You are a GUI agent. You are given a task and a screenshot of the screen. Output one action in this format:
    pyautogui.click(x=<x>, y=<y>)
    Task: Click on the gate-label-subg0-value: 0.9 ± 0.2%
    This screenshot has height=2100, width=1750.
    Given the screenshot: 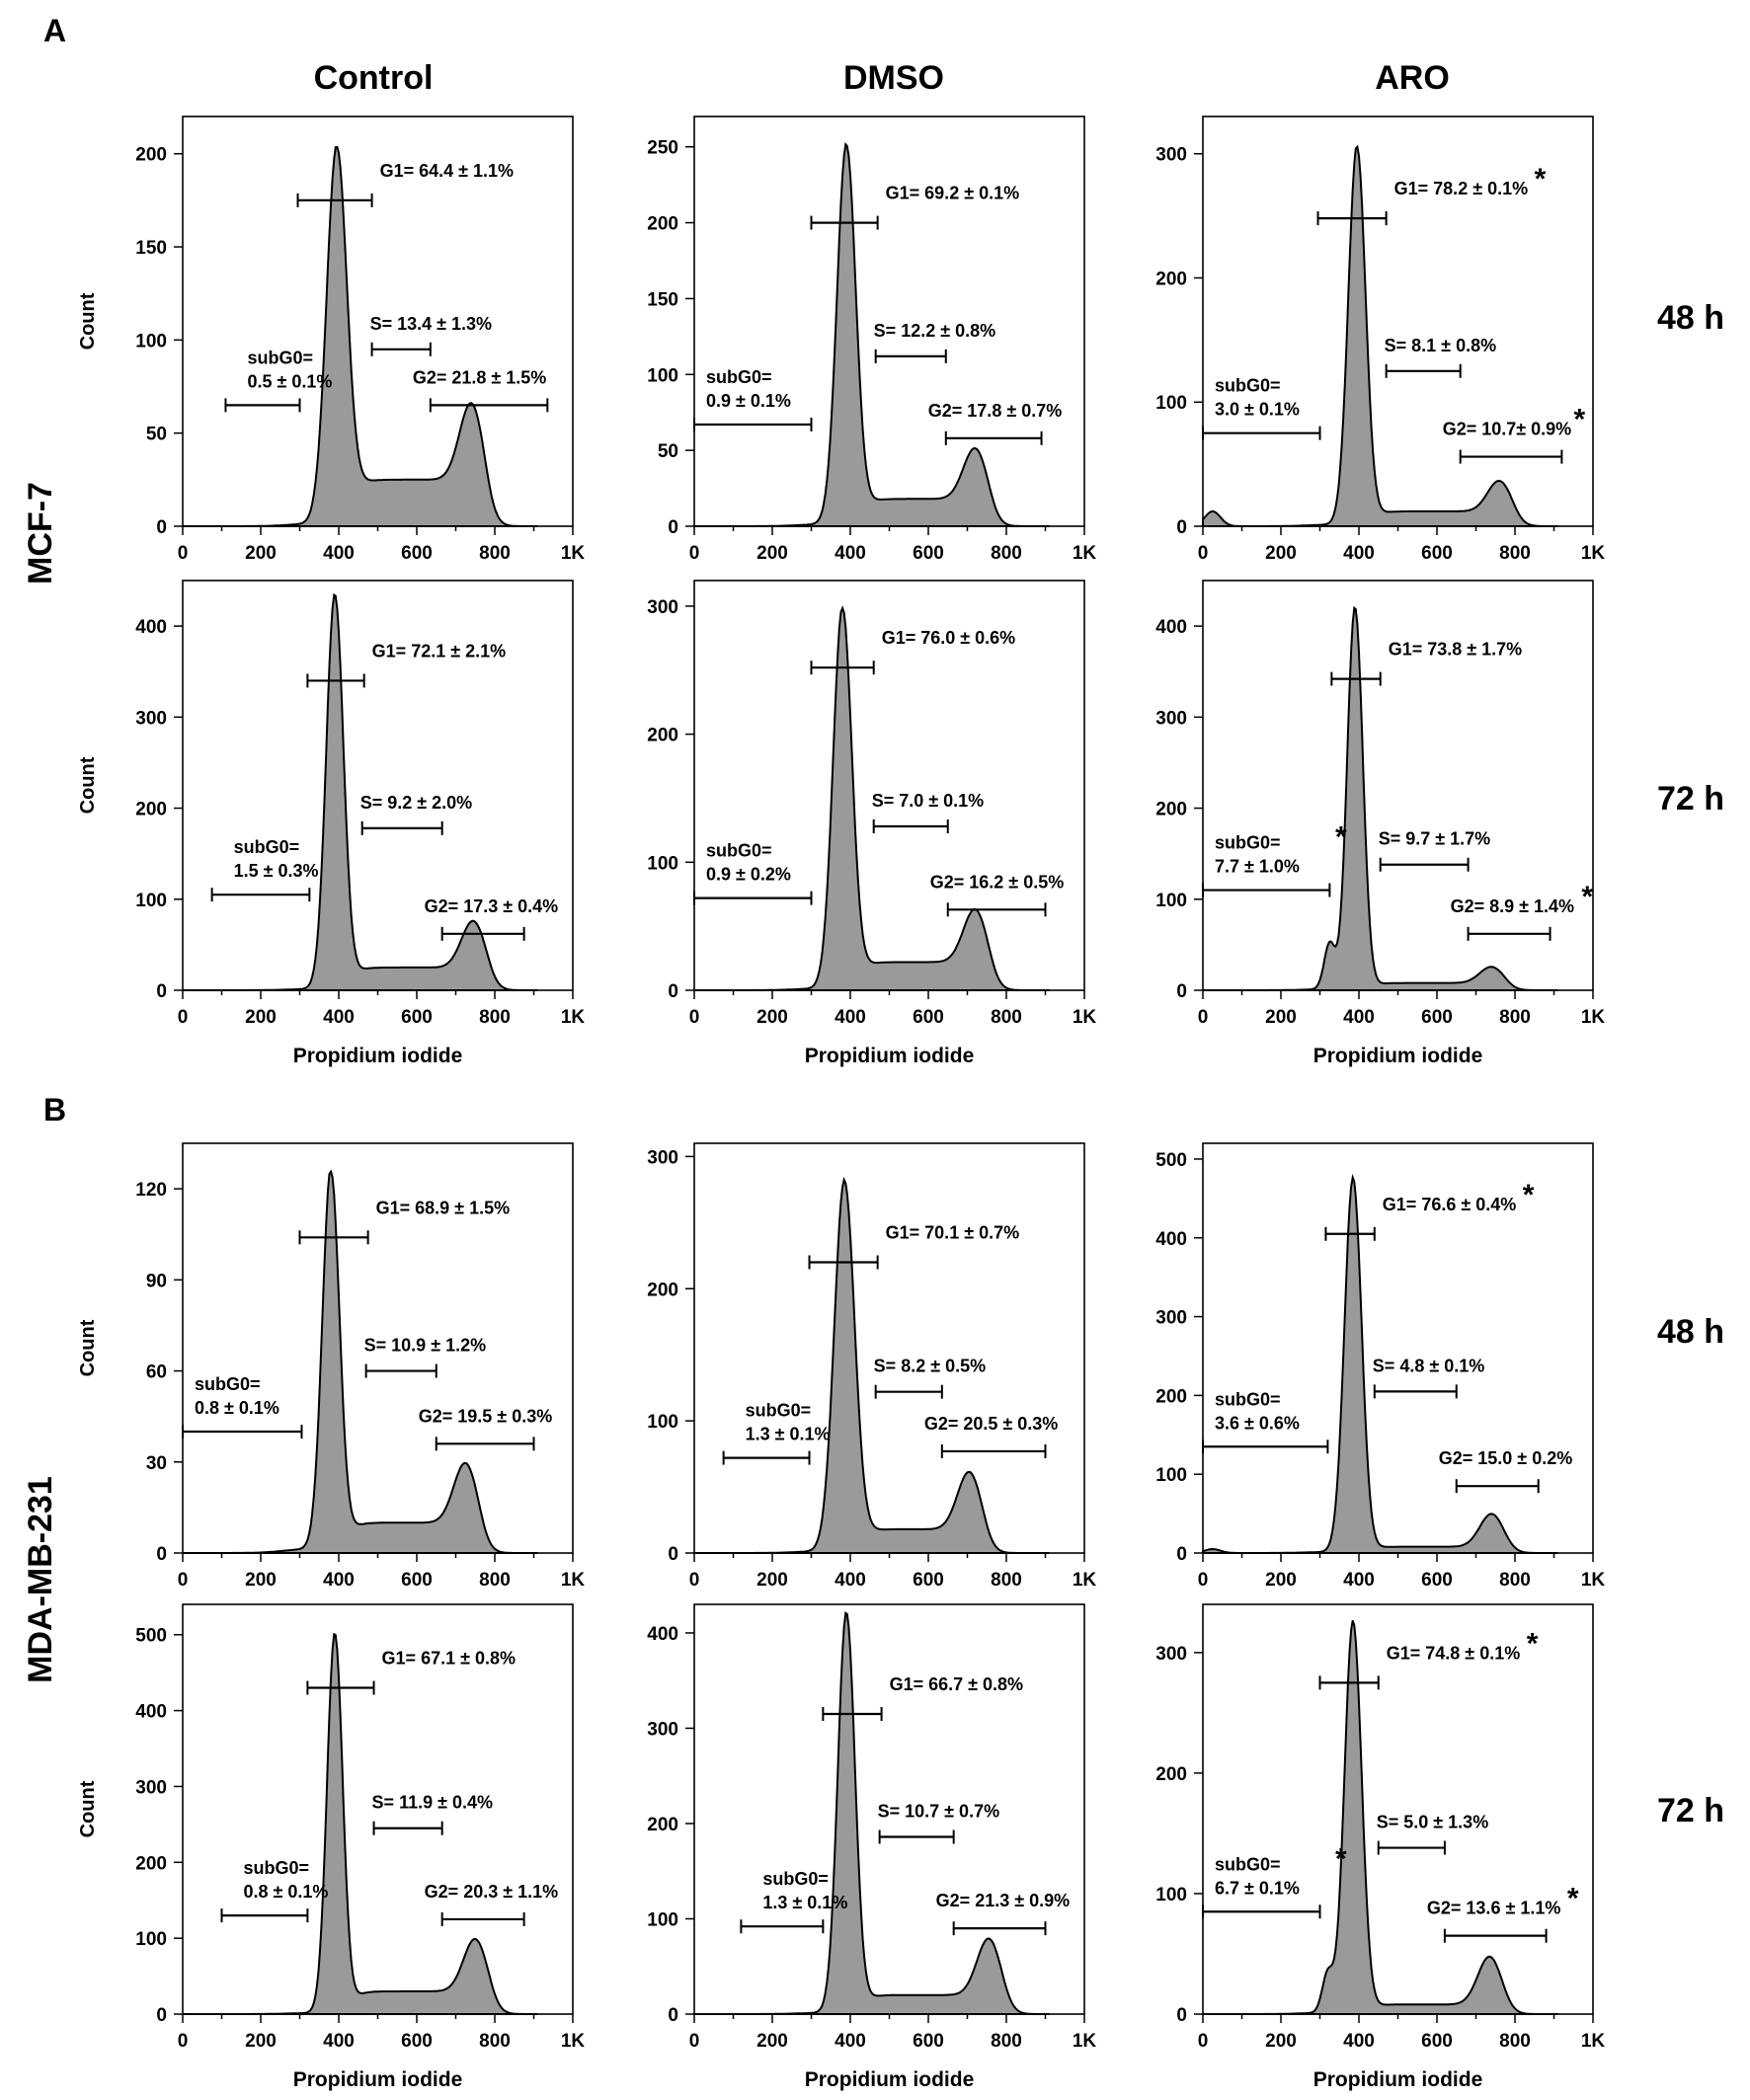 What is the action you would take?
    pyautogui.click(x=748, y=875)
    